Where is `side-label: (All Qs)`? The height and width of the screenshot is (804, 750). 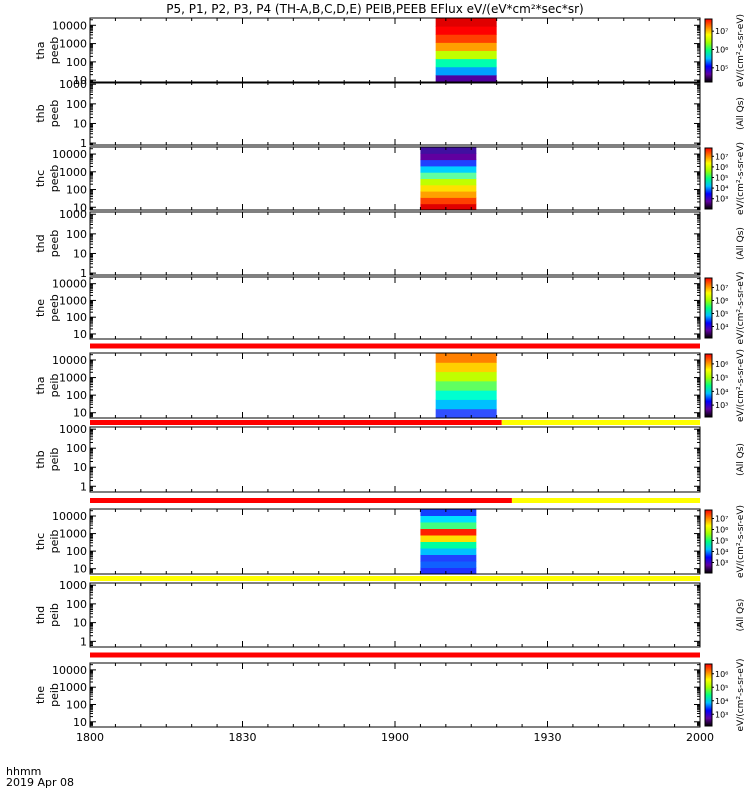 side-label: (All Qs) is located at coordinates (741, 243).